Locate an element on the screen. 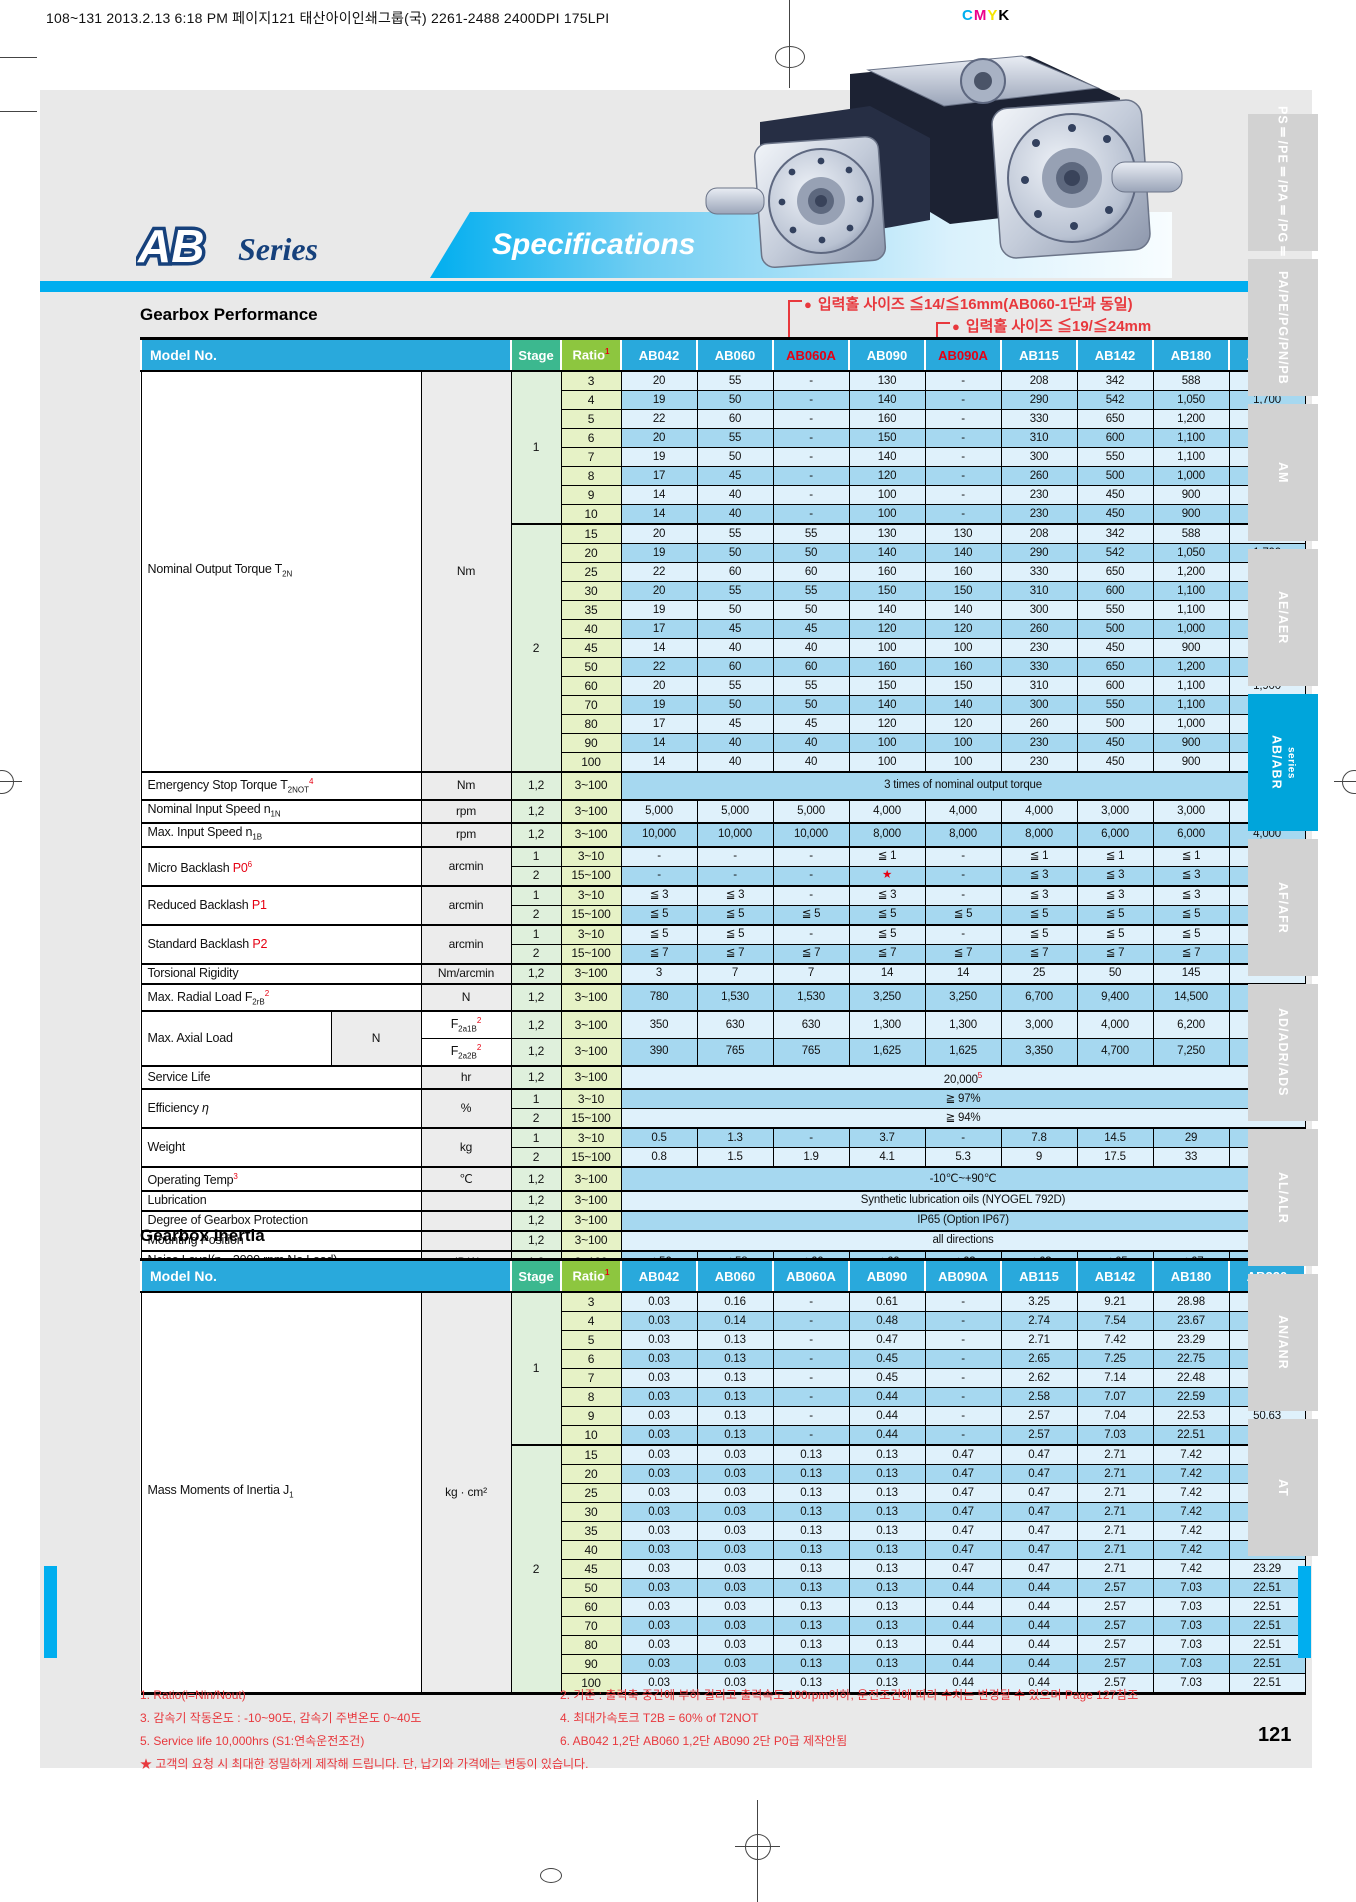 Image resolution: width=1356 pixels, height=1902 pixels. value-cell: 0.45 is located at coordinates (887, 1378).